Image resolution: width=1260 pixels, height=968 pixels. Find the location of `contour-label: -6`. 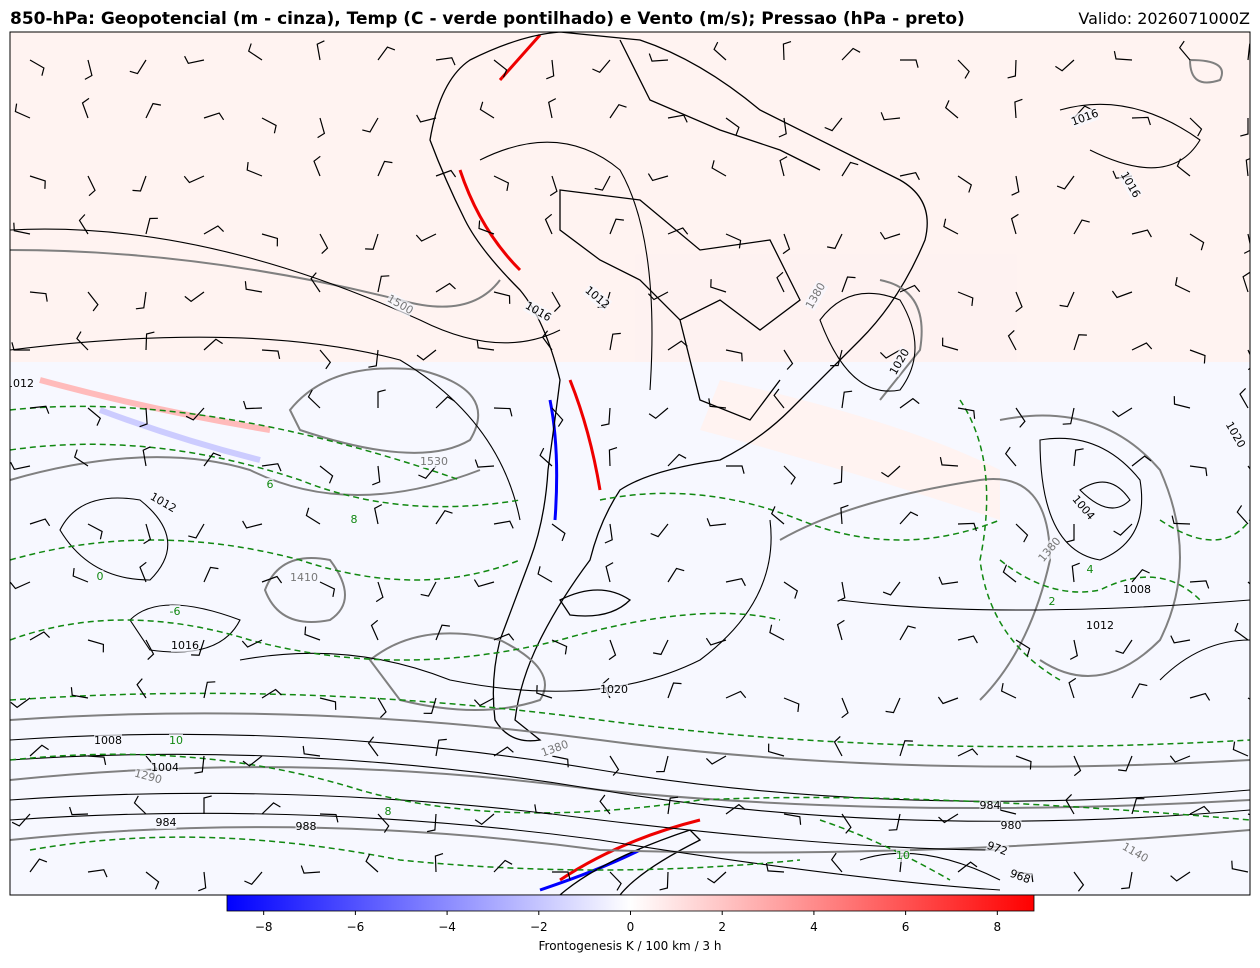

contour-label: -6 is located at coordinates (175, 611).